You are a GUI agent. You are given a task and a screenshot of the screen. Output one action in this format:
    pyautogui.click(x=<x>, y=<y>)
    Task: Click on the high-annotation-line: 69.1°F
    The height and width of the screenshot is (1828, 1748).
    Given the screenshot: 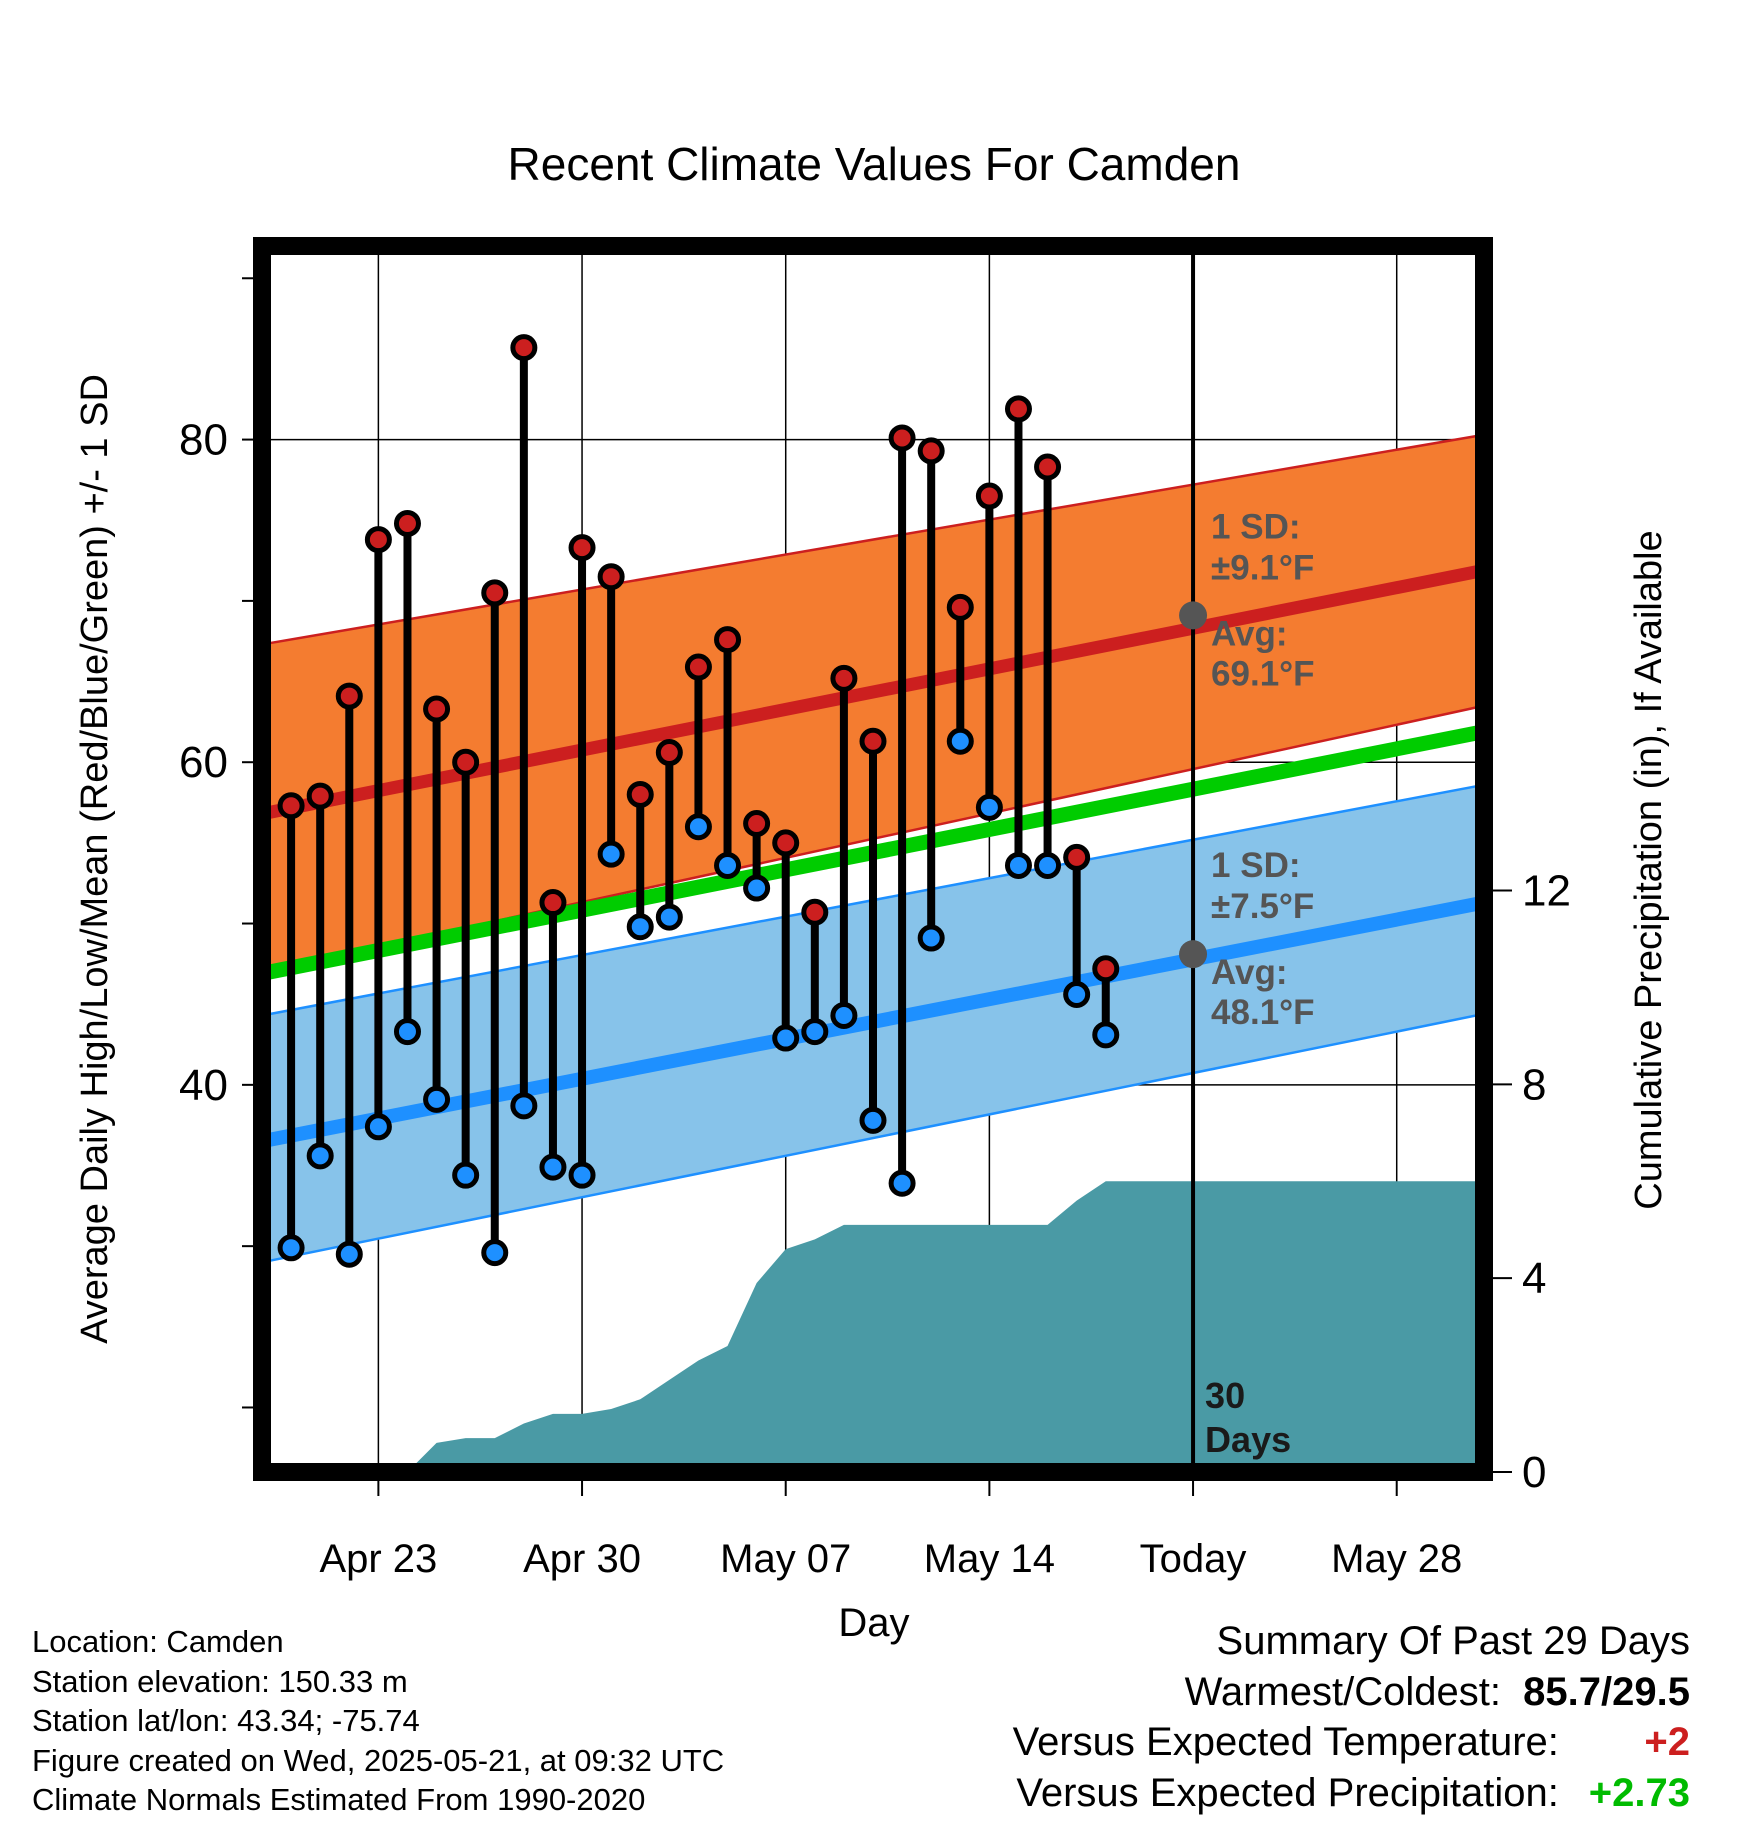 What is the action you would take?
    pyautogui.click(x=1263, y=673)
    